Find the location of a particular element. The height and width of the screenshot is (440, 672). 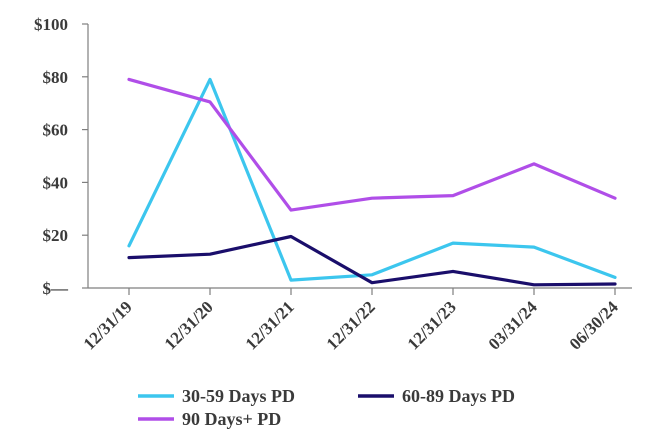

y-tick-label: $60 is located at coordinates (56, 130).